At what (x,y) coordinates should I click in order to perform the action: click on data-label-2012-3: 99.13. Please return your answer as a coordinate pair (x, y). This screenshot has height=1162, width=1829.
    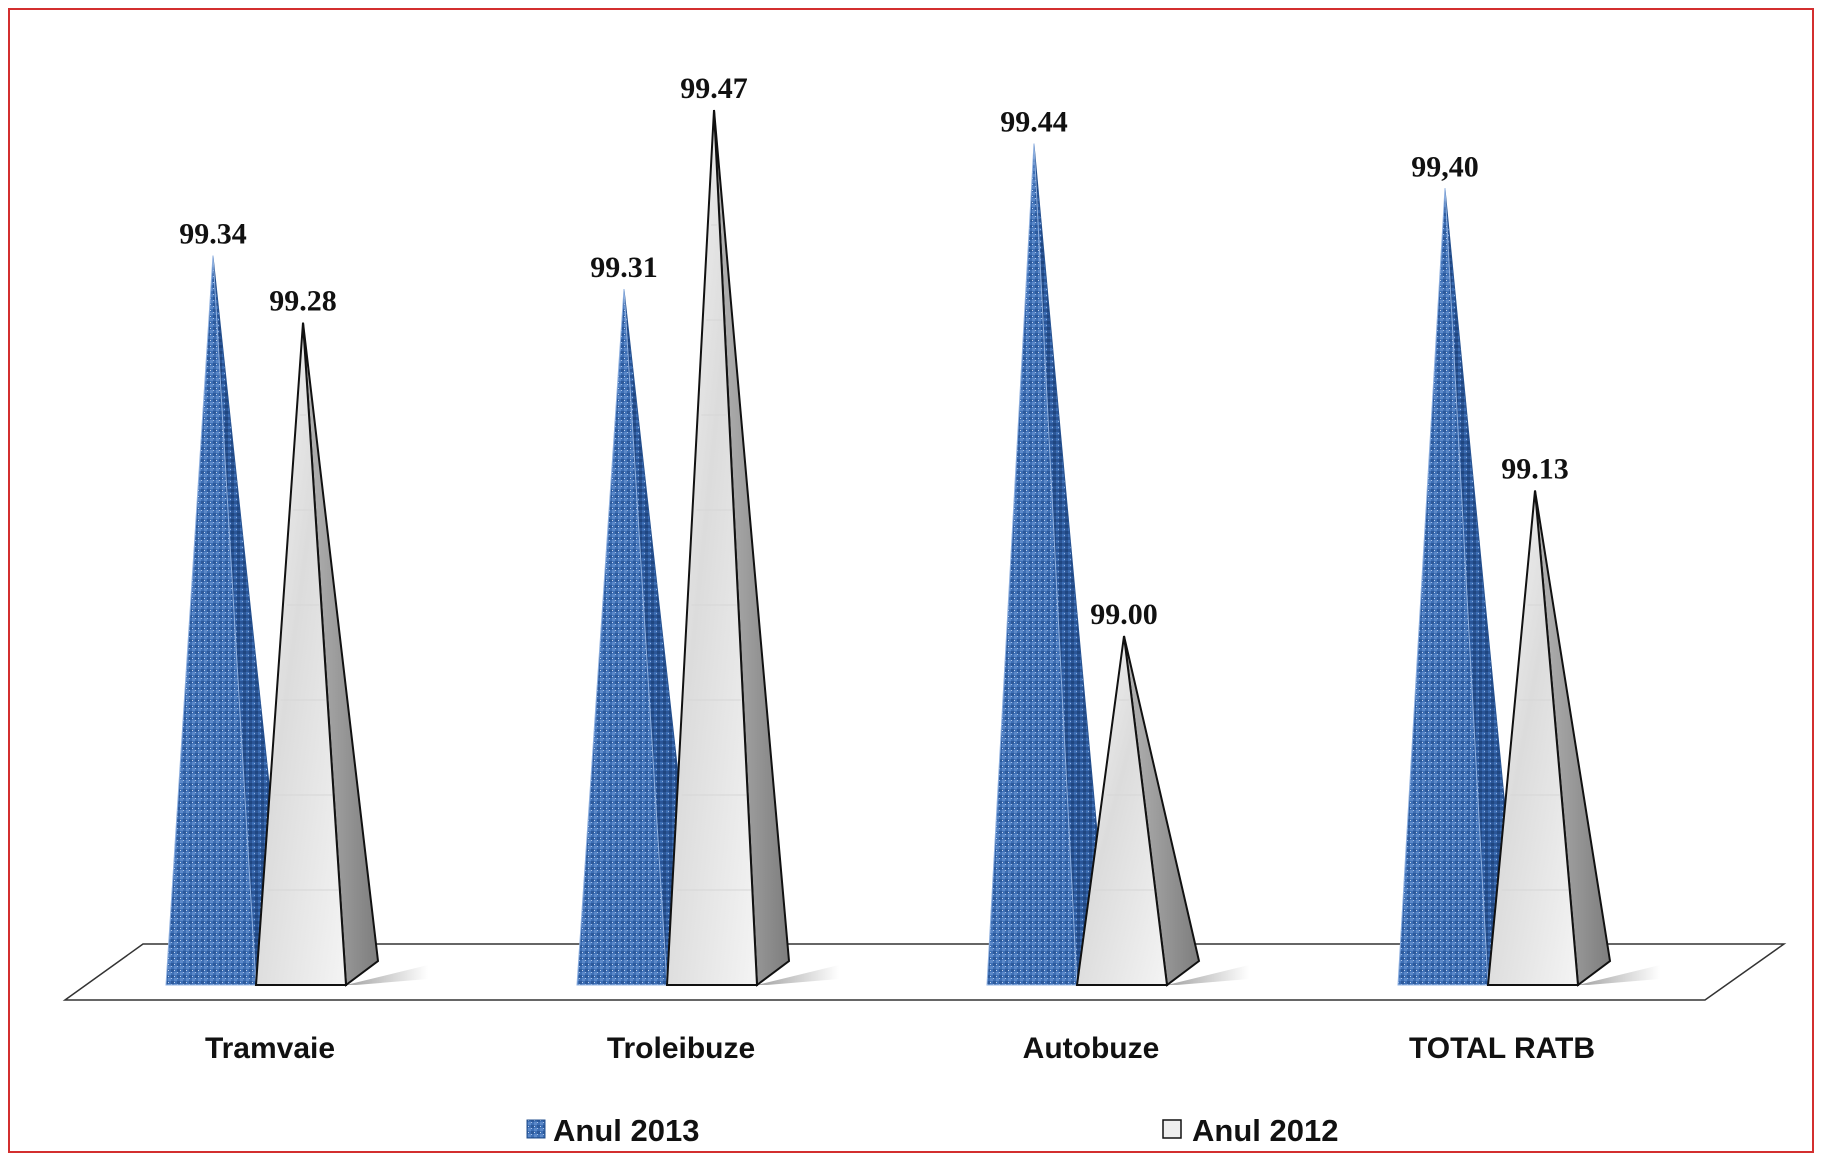
    Looking at the image, I should click on (1535, 469).